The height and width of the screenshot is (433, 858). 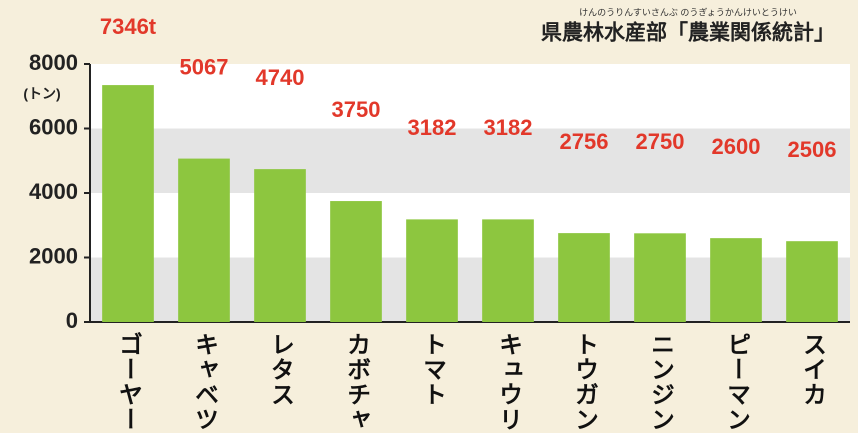 I want to click on x-tick-label: ニンジン, so click(x=660, y=382).